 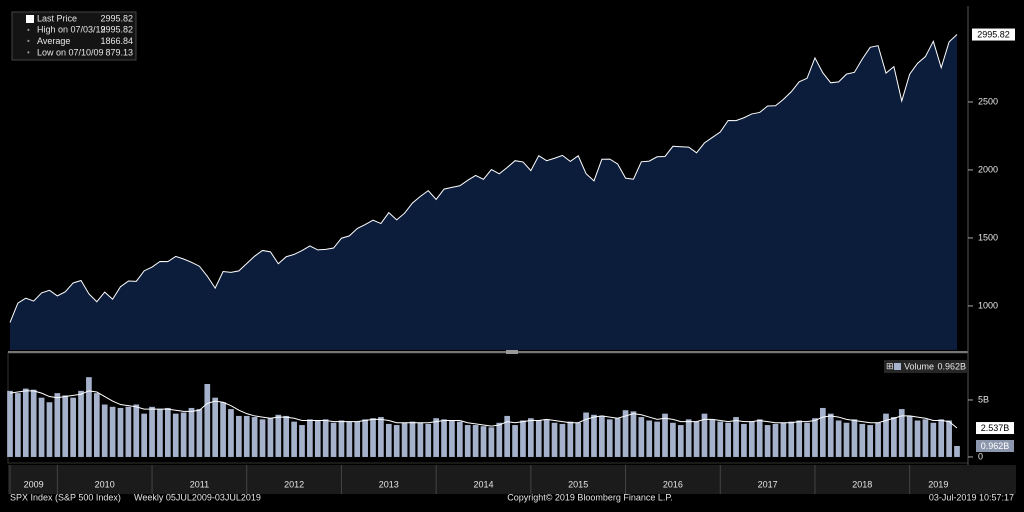 What do you see at coordinates (988, 305) in the screenshot?
I see `y-tick-label: 1000` at bounding box center [988, 305].